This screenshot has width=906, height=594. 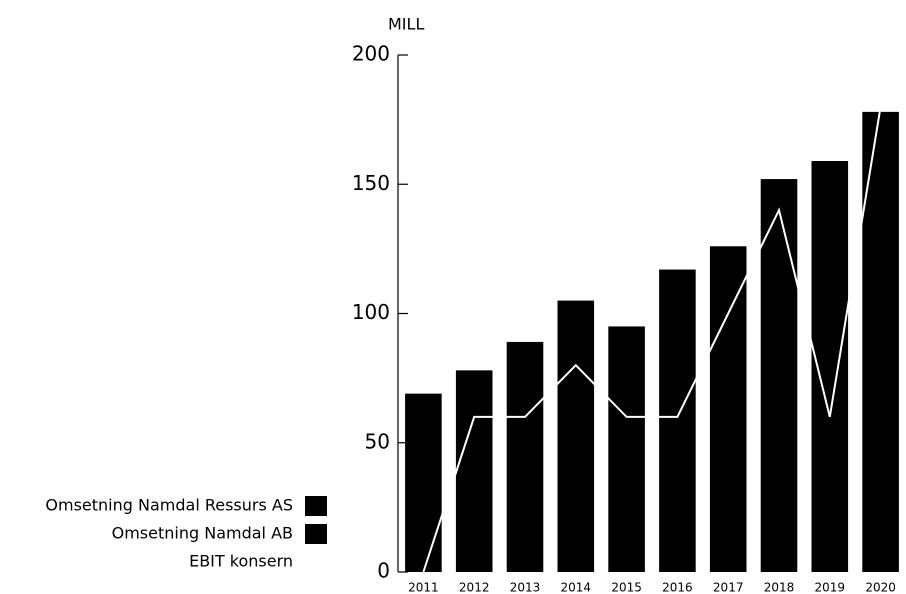 What do you see at coordinates (728, 587) in the screenshot?
I see `x-tick-label: 2017` at bounding box center [728, 587].